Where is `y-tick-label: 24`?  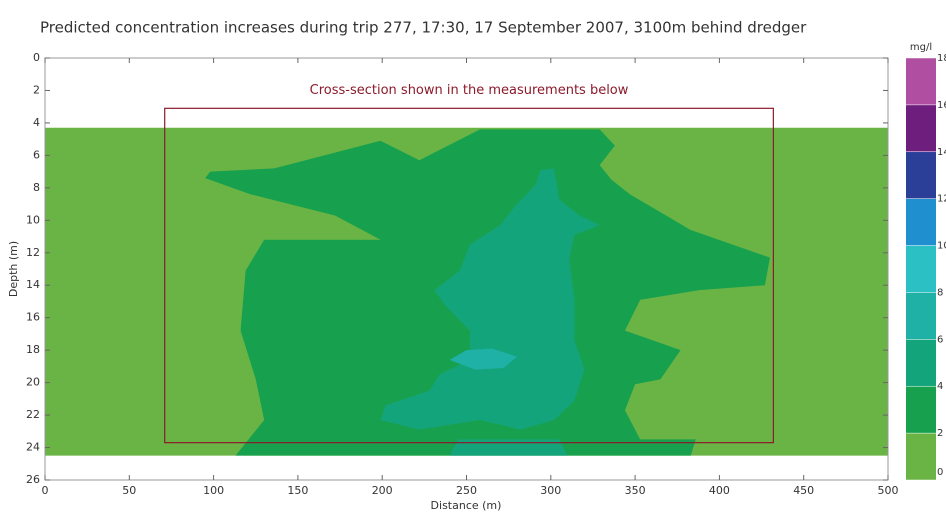
y-tick-label: 24 is located at coordinates (33, 447).